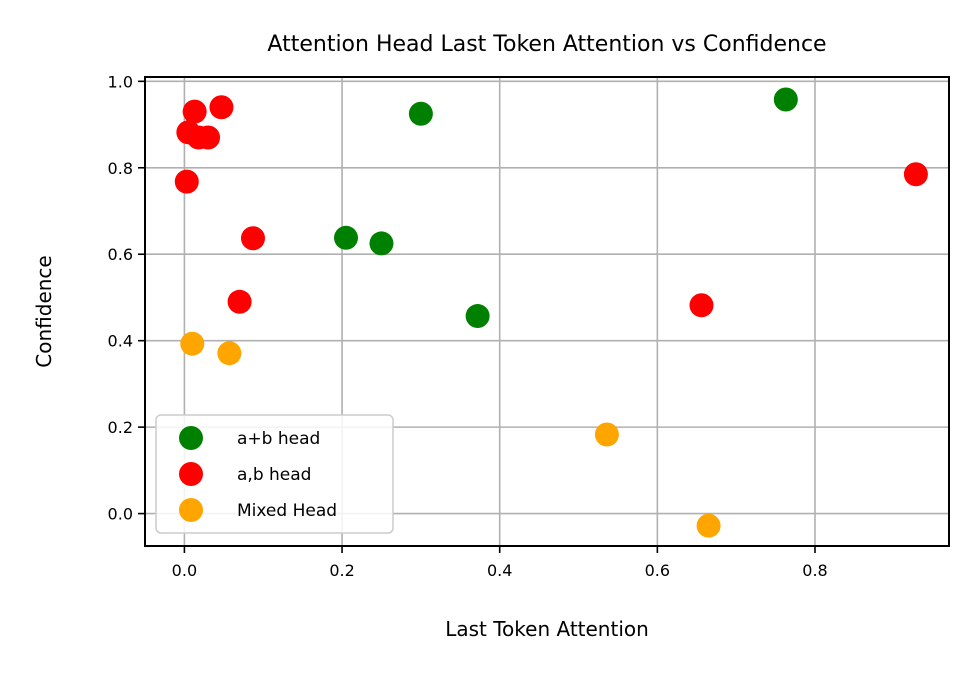  I want to click on y-tick-label: 0.8, so click(120, 168).